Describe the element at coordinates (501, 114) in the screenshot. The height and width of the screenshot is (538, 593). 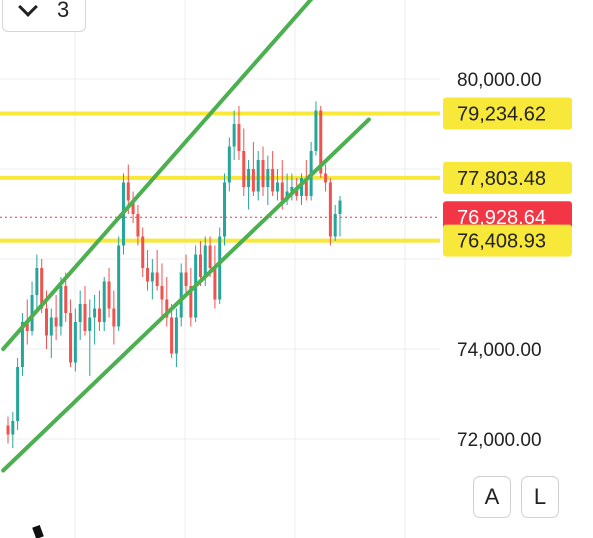
I see `price-badge-text: 79,234.62` at that location.